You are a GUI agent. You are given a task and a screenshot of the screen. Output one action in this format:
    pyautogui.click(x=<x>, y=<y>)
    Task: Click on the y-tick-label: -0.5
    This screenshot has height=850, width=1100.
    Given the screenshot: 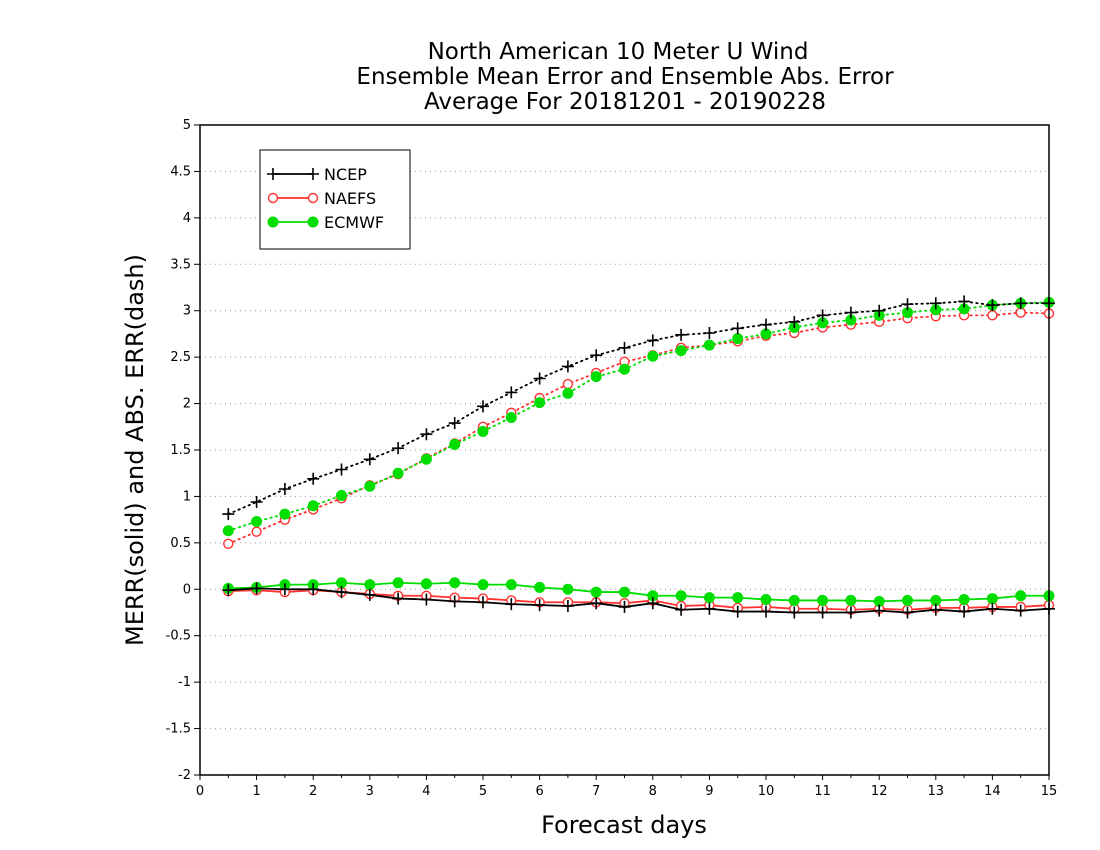 What is the action you would take?
    pyautogui.click(x=178, y=636)
    